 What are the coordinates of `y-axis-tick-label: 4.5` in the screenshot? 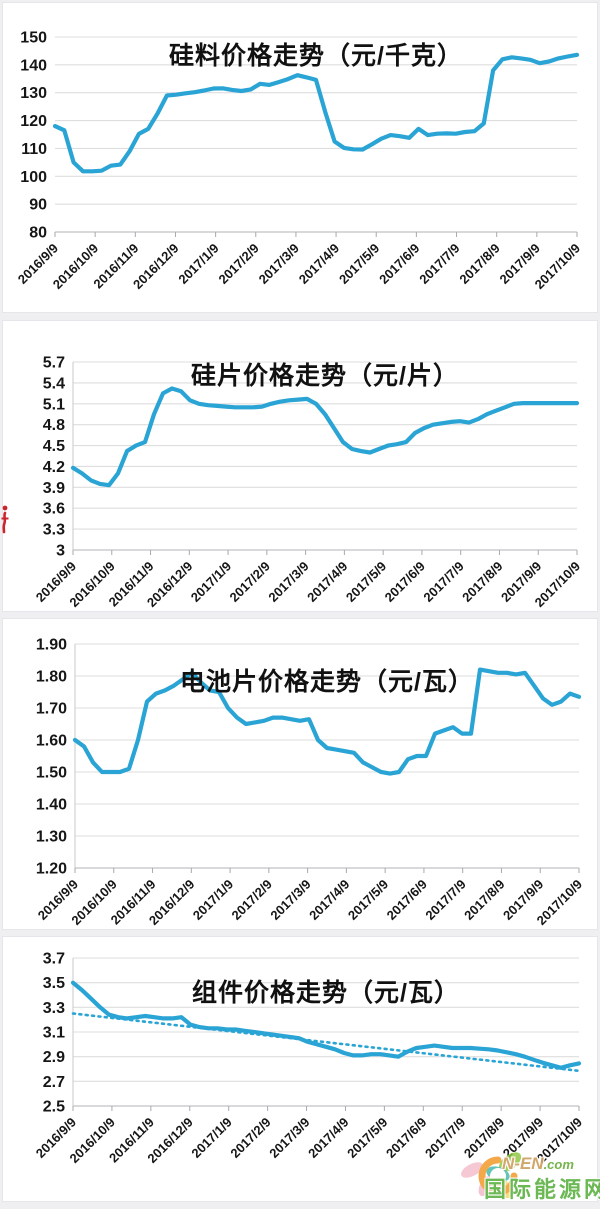 It's located at (54, 446).